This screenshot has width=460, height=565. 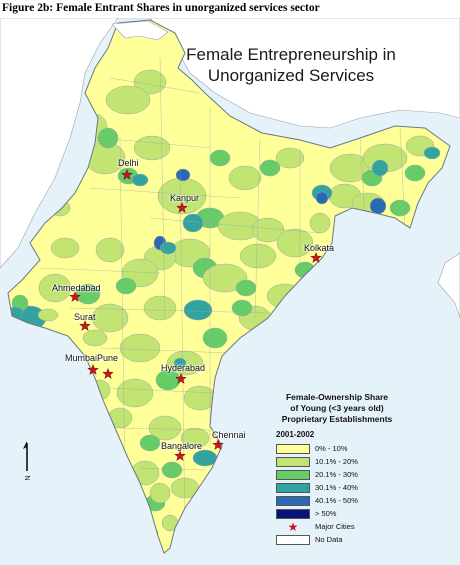 I want to click on legend-label: 30.1% - 40%, so click(x=336, y=487).